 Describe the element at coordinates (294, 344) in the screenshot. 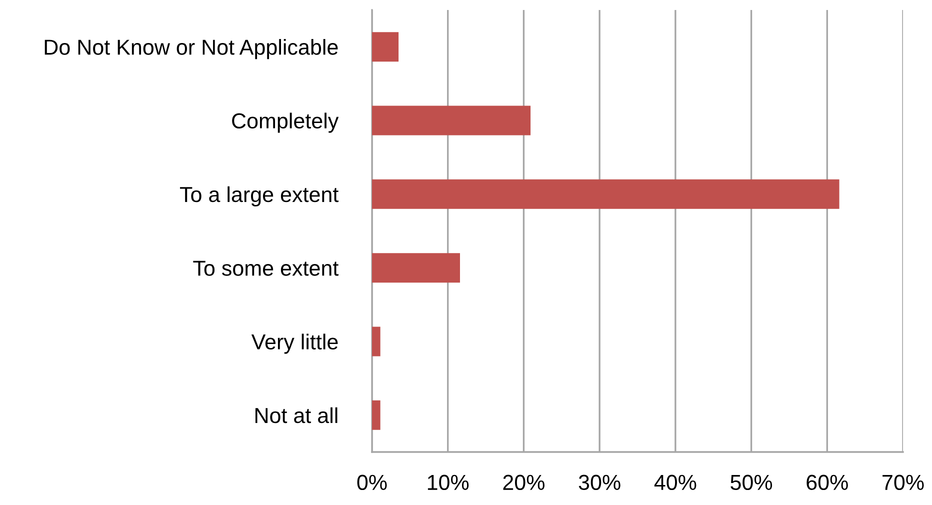

I see `y-tick-label: Very little` at that location.